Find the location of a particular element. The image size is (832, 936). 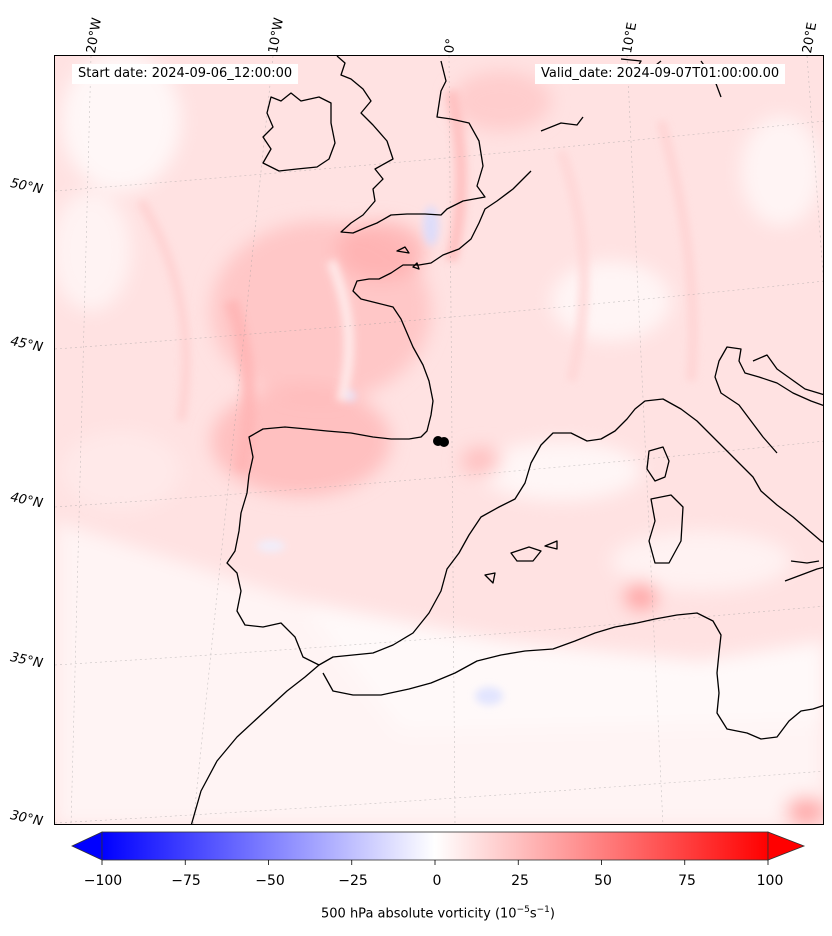

colorbar is located at coordinates (438, 848).